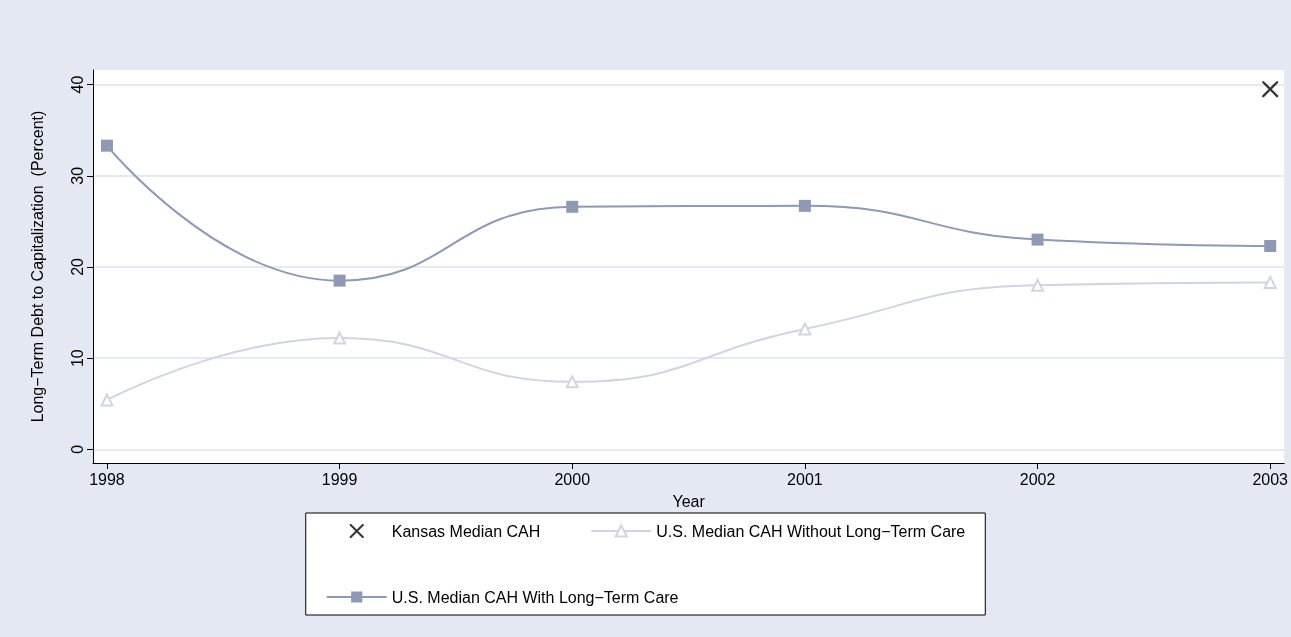  Describe the element at coordinates (107, 479) in the screenshot. I see `x-tick-label: 1998` at that location.